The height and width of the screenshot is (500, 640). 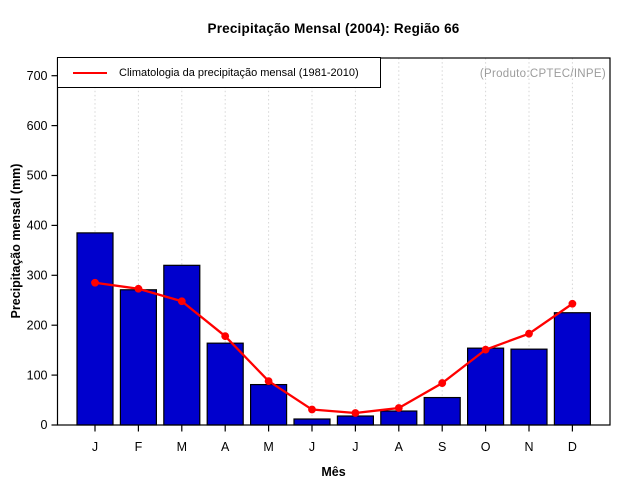 I want to click on y-tick-label-600: 600, so click(x=37, y=126).